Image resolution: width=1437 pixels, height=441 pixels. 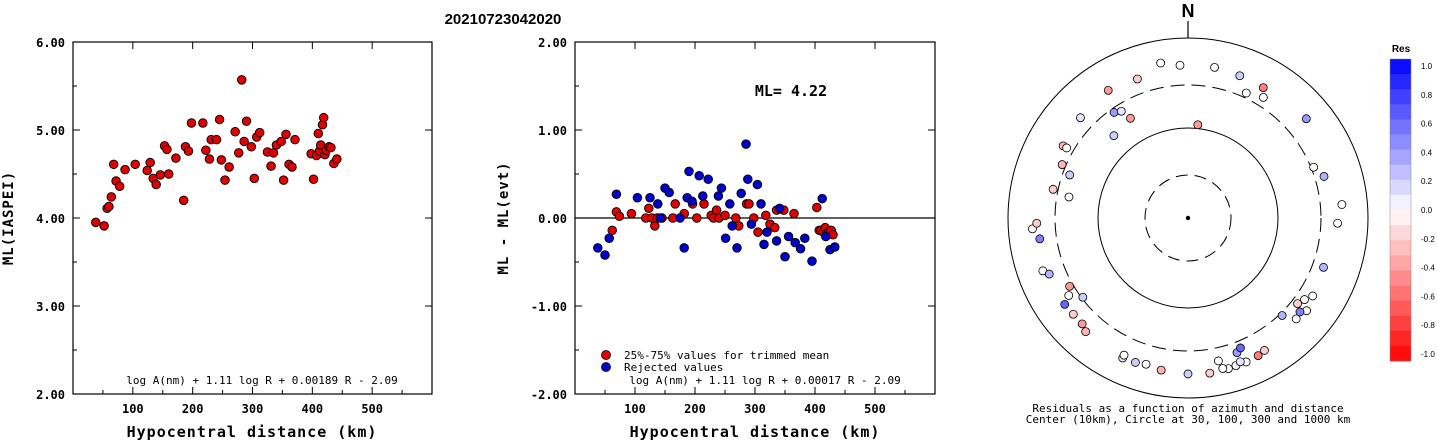 I want to click on center-point, so click(x=1188, y=218).